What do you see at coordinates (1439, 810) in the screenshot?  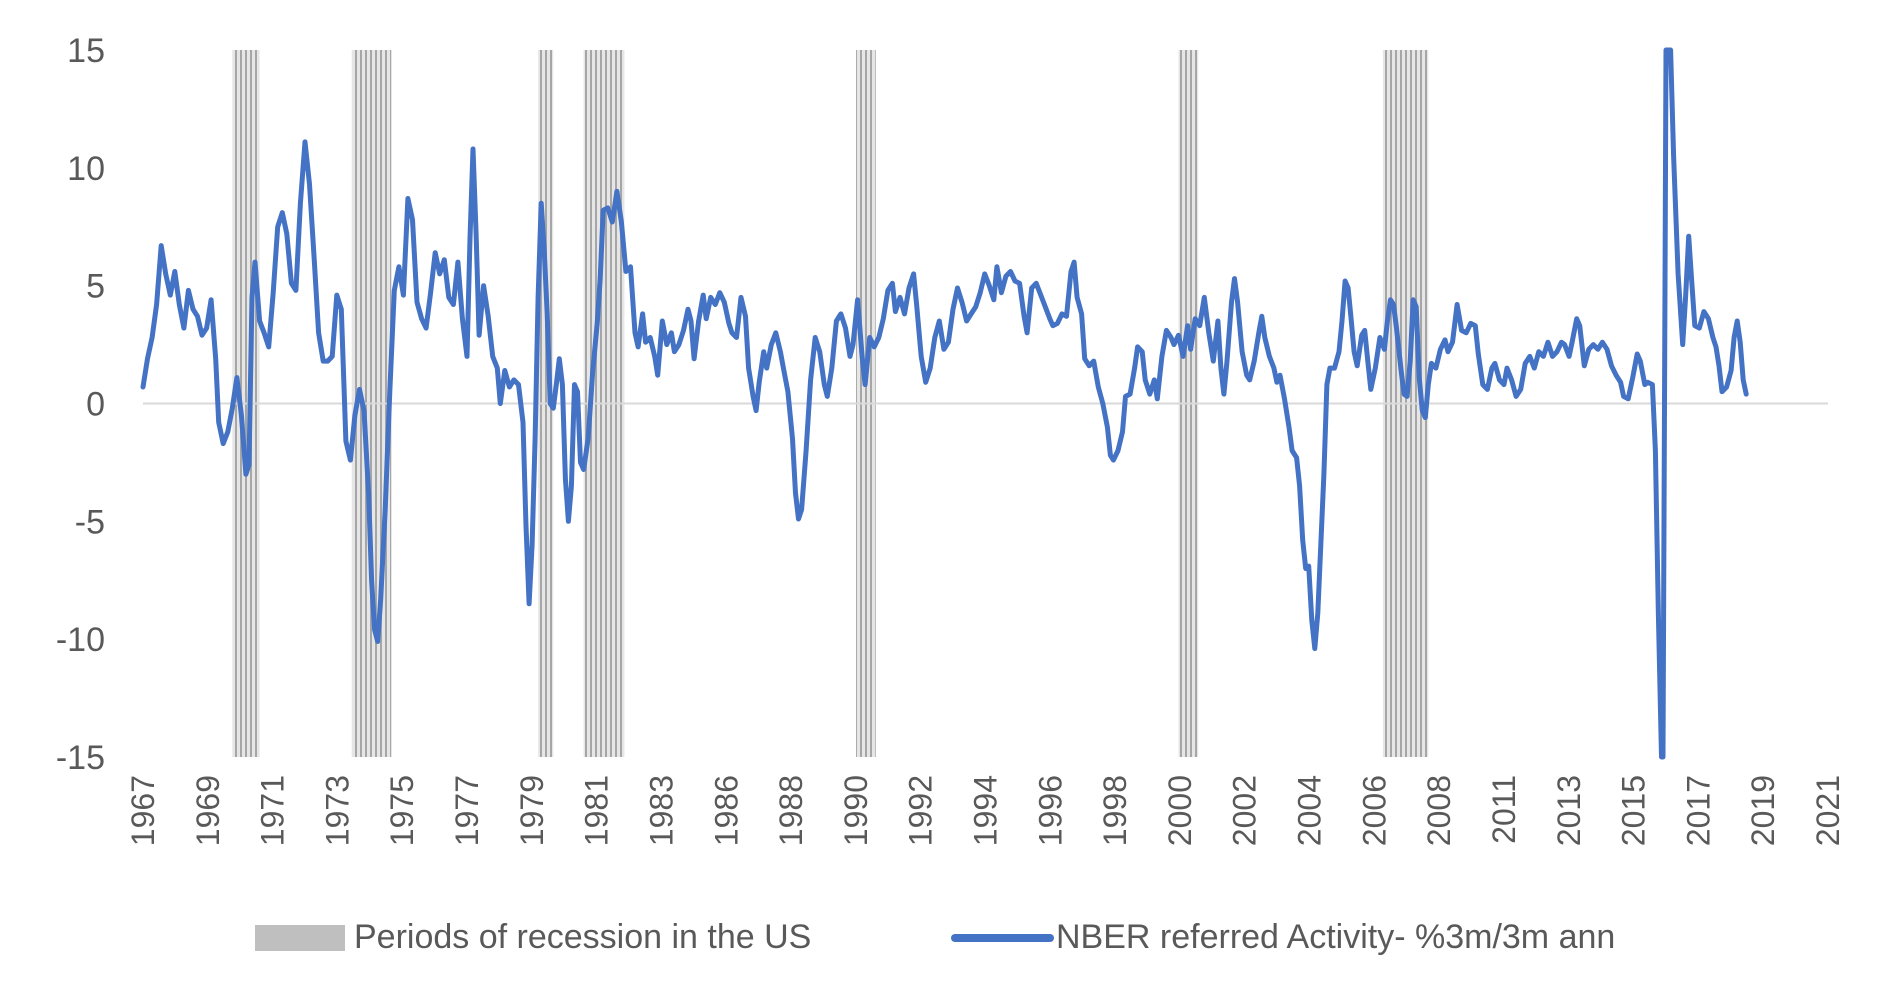 I see `x-tick-label: 2008` at bounding box center [1439, 810].